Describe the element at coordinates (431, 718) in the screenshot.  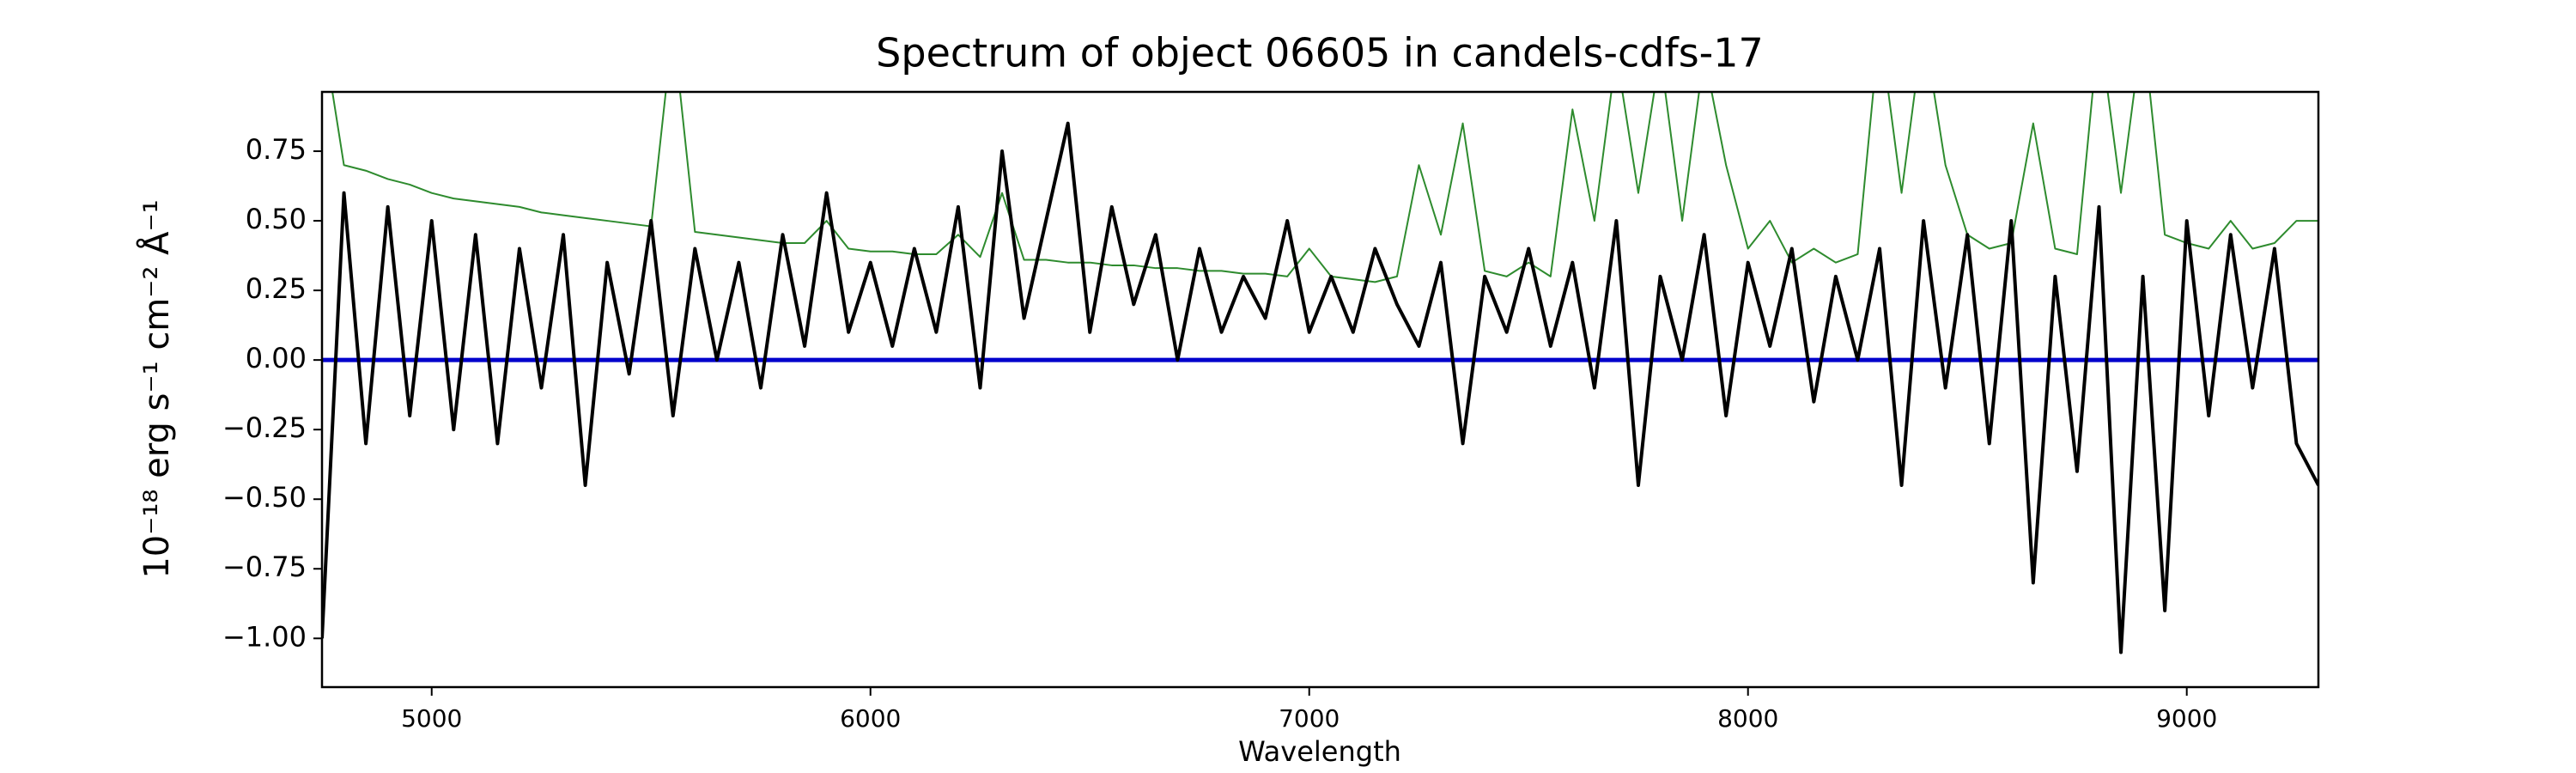
I see `x-tick-label: 5000` at that location.